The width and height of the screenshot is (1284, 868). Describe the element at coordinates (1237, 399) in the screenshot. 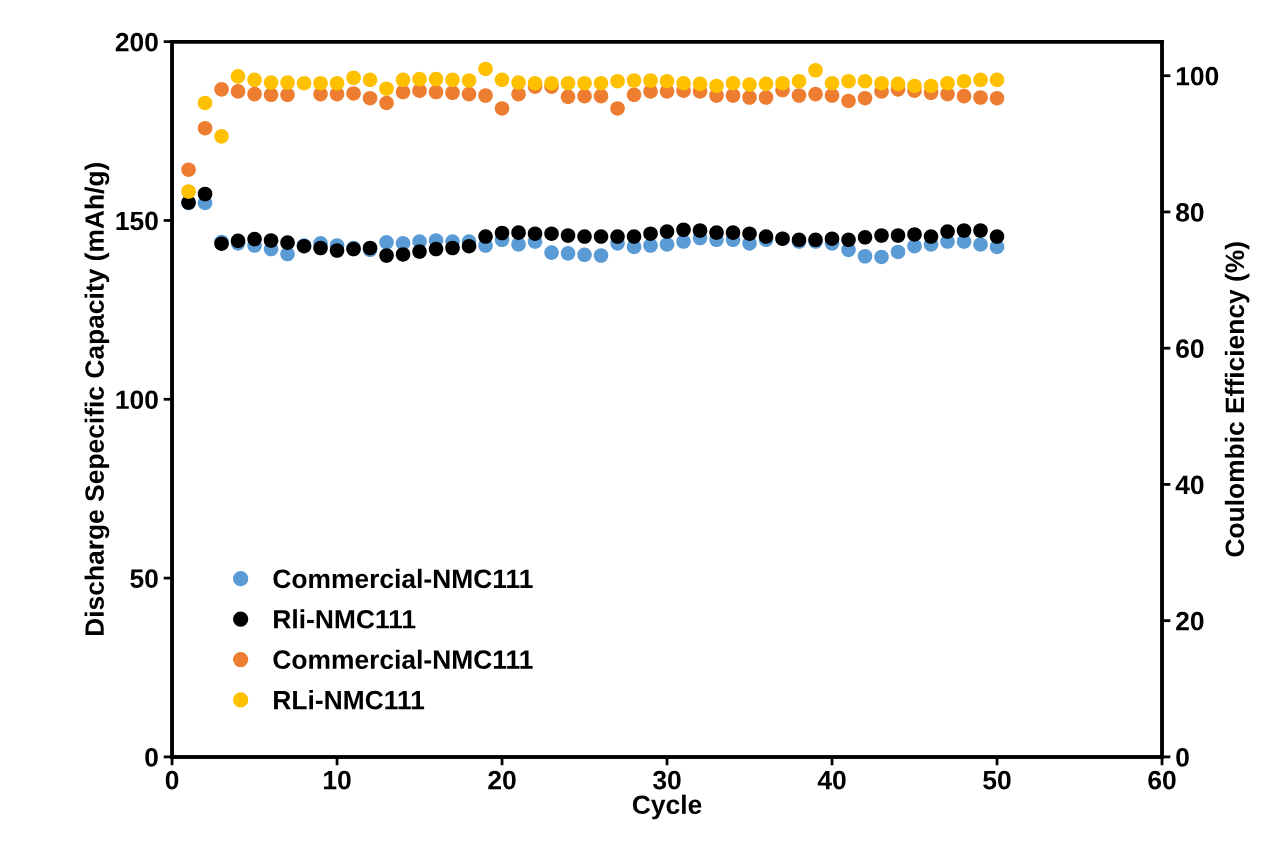

I see `y2-axis-title: Coulombic Efficiency (%)` at that location.